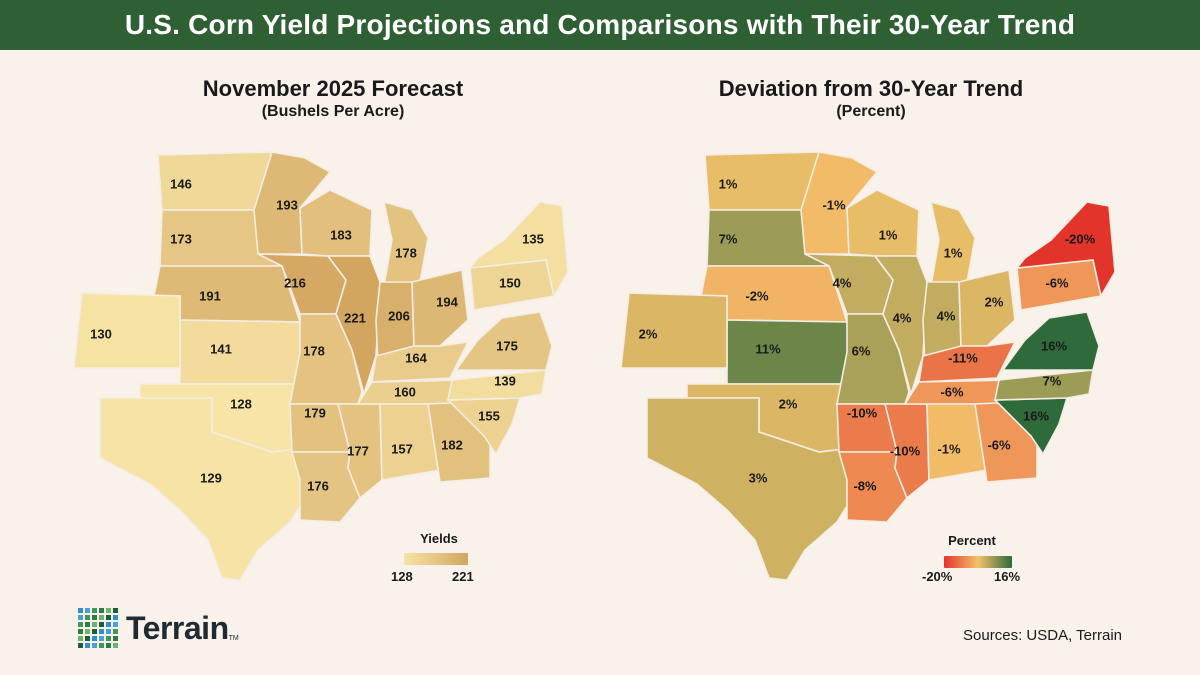 The image size is (1200, 675). I want to click on state-label-sd: 7%, so click(728, 238).